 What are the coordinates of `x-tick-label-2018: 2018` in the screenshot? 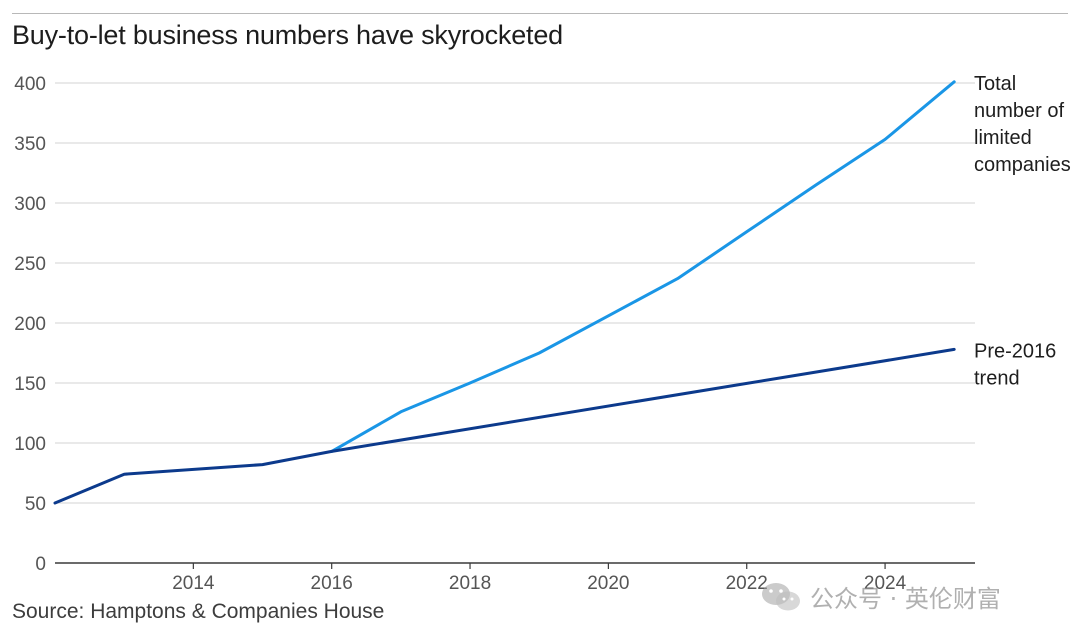 It's located at (470, 583).